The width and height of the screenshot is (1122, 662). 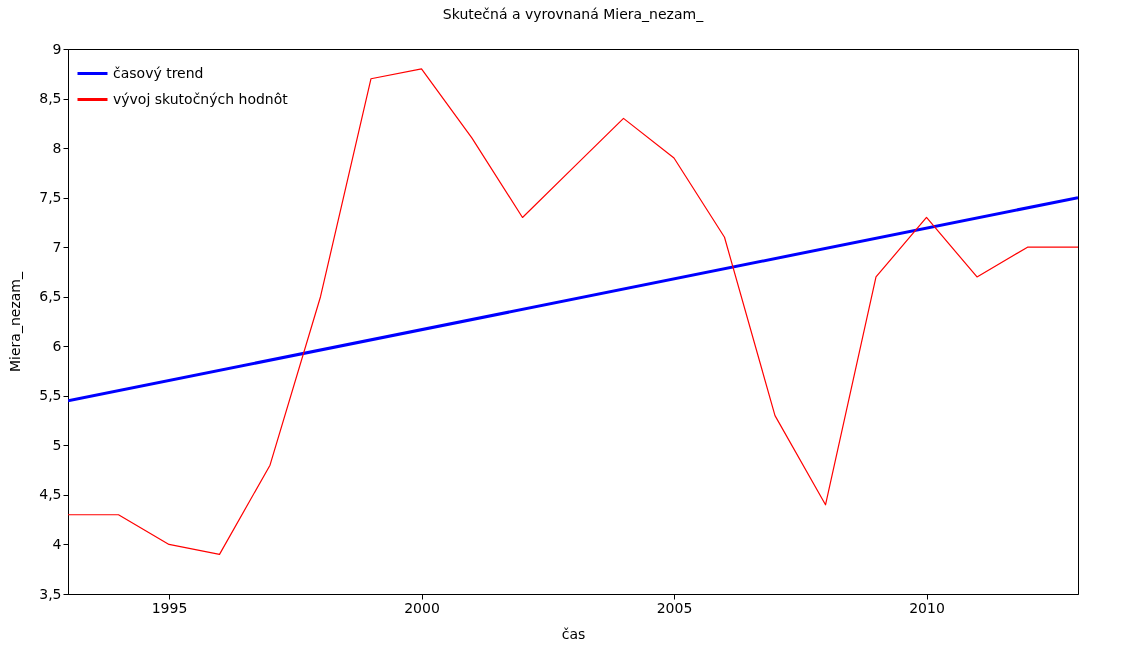 I want to click on y-tick-label: 3,5, so click(x=50, y=593).